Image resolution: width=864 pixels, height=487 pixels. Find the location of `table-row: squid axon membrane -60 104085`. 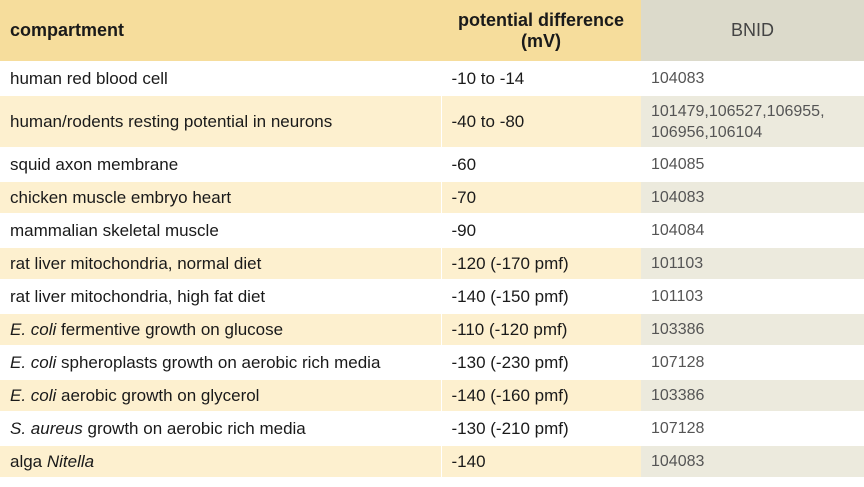

table-row: squid axon membrane -60 104085 is located at coordinates (432, 165).